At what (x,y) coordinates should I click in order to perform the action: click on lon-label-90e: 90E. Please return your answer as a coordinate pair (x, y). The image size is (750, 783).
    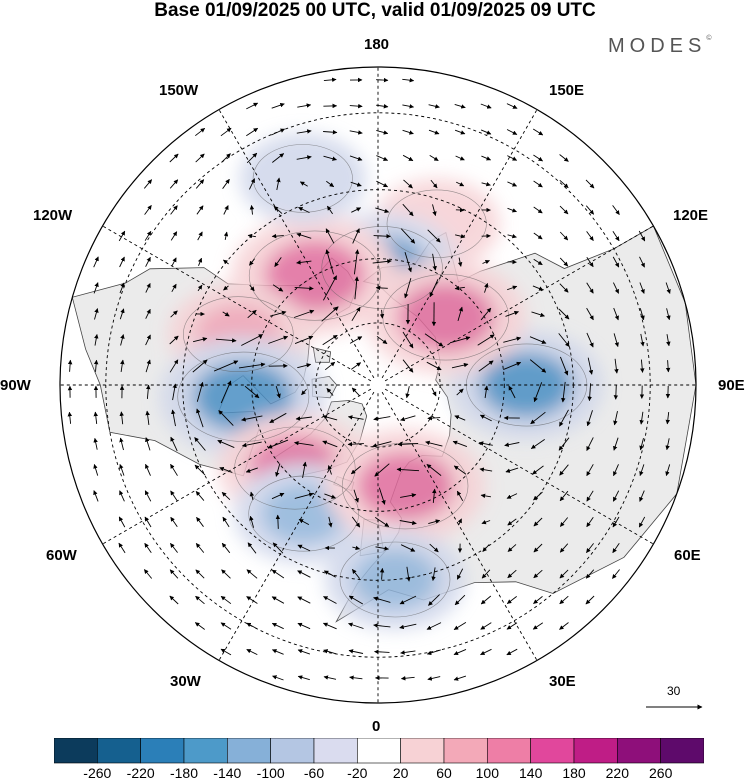
    Looking at the image, I should click on (731, 385).